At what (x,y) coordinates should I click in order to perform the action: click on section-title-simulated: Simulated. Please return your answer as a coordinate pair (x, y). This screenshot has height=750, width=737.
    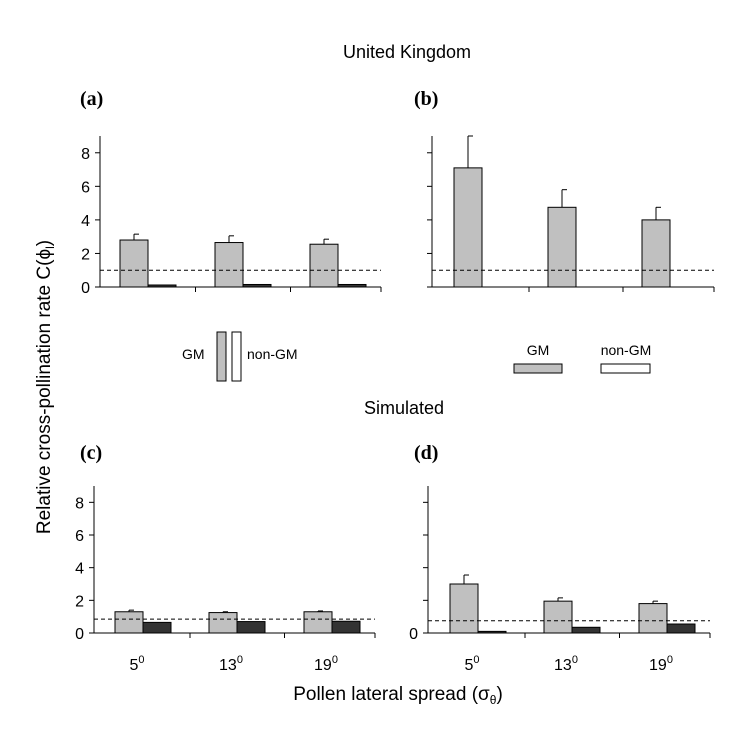
    Looking at the image, I should click on (404, 408).